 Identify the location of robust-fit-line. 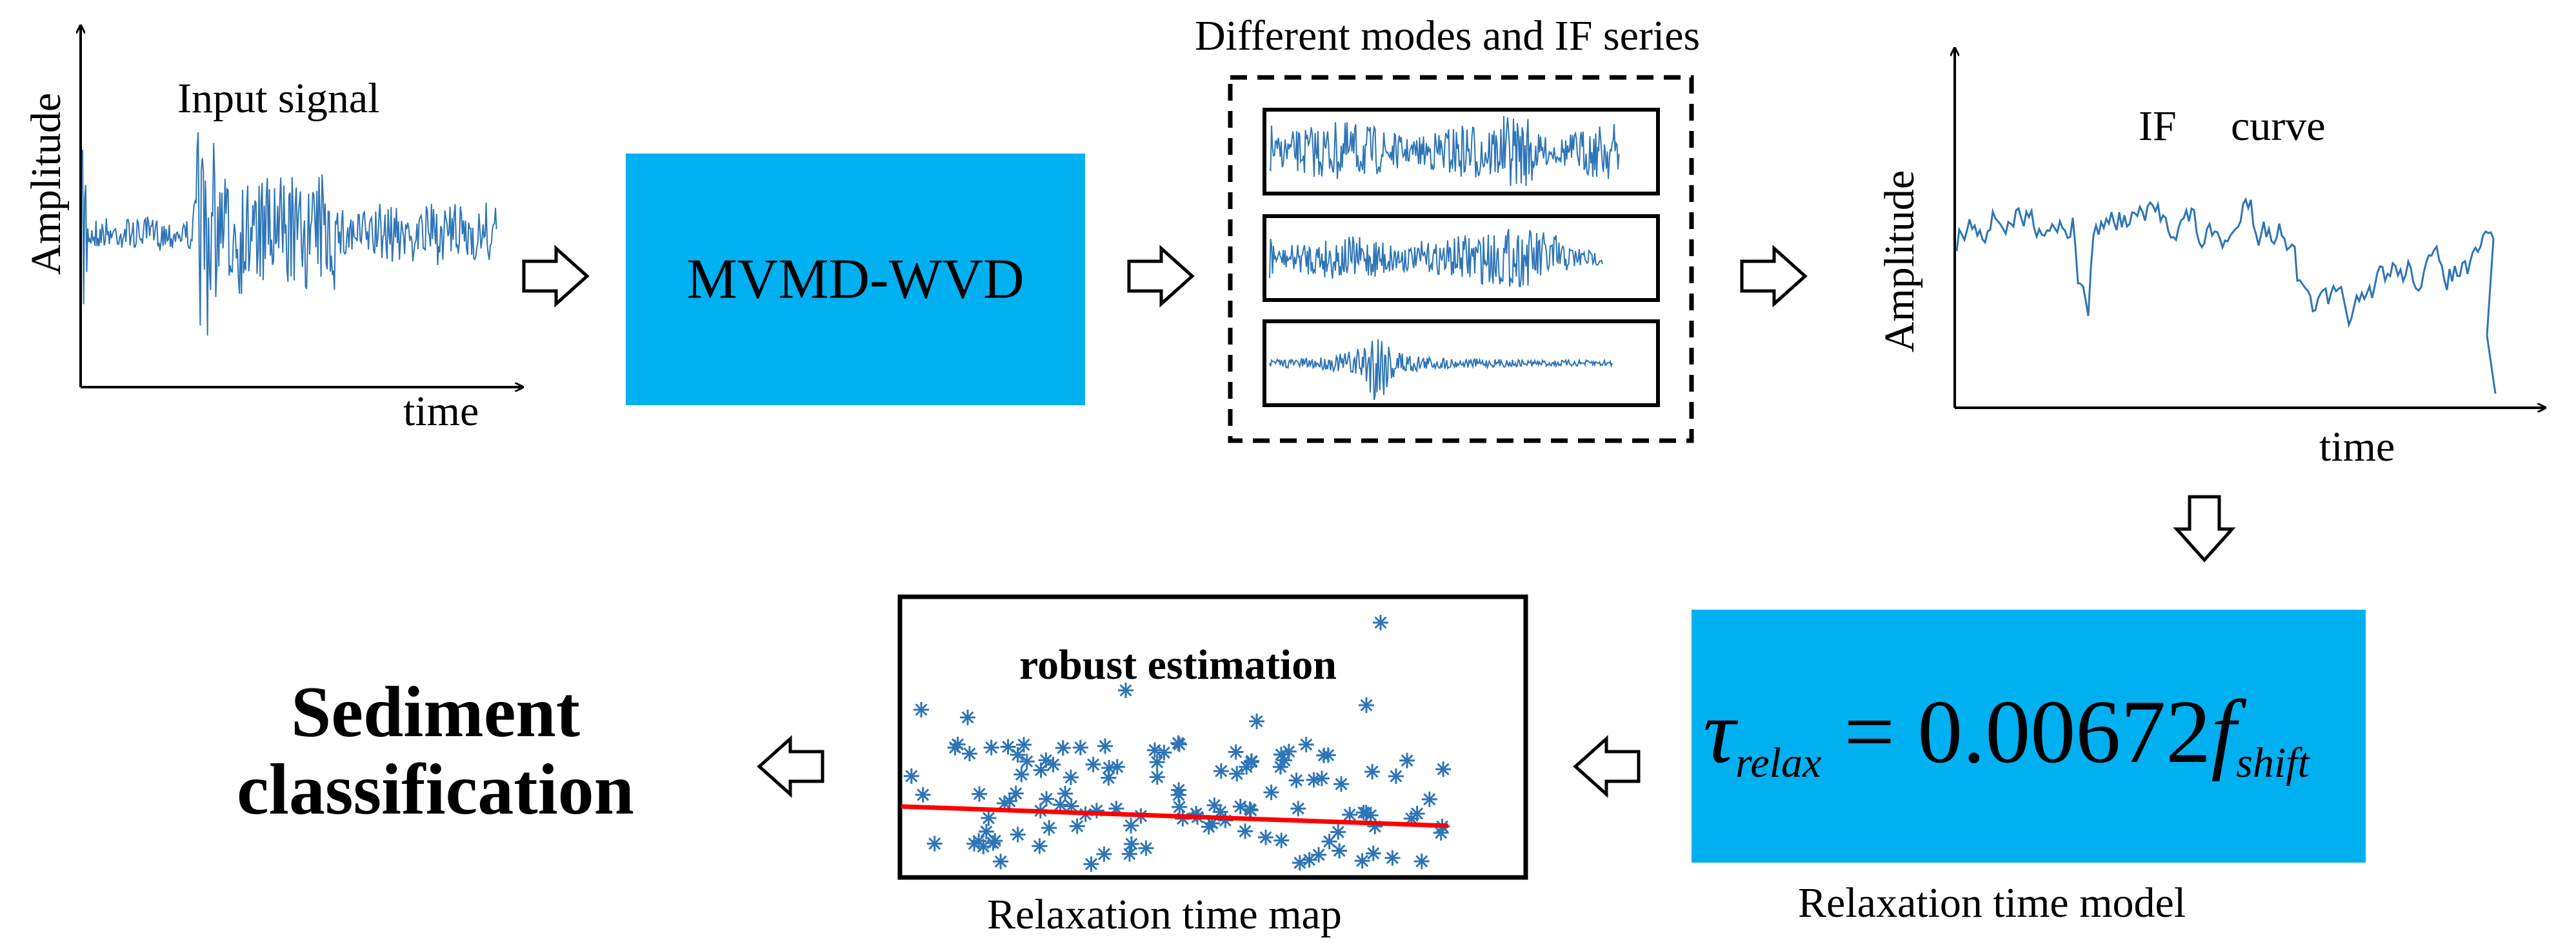
(1175, 816).